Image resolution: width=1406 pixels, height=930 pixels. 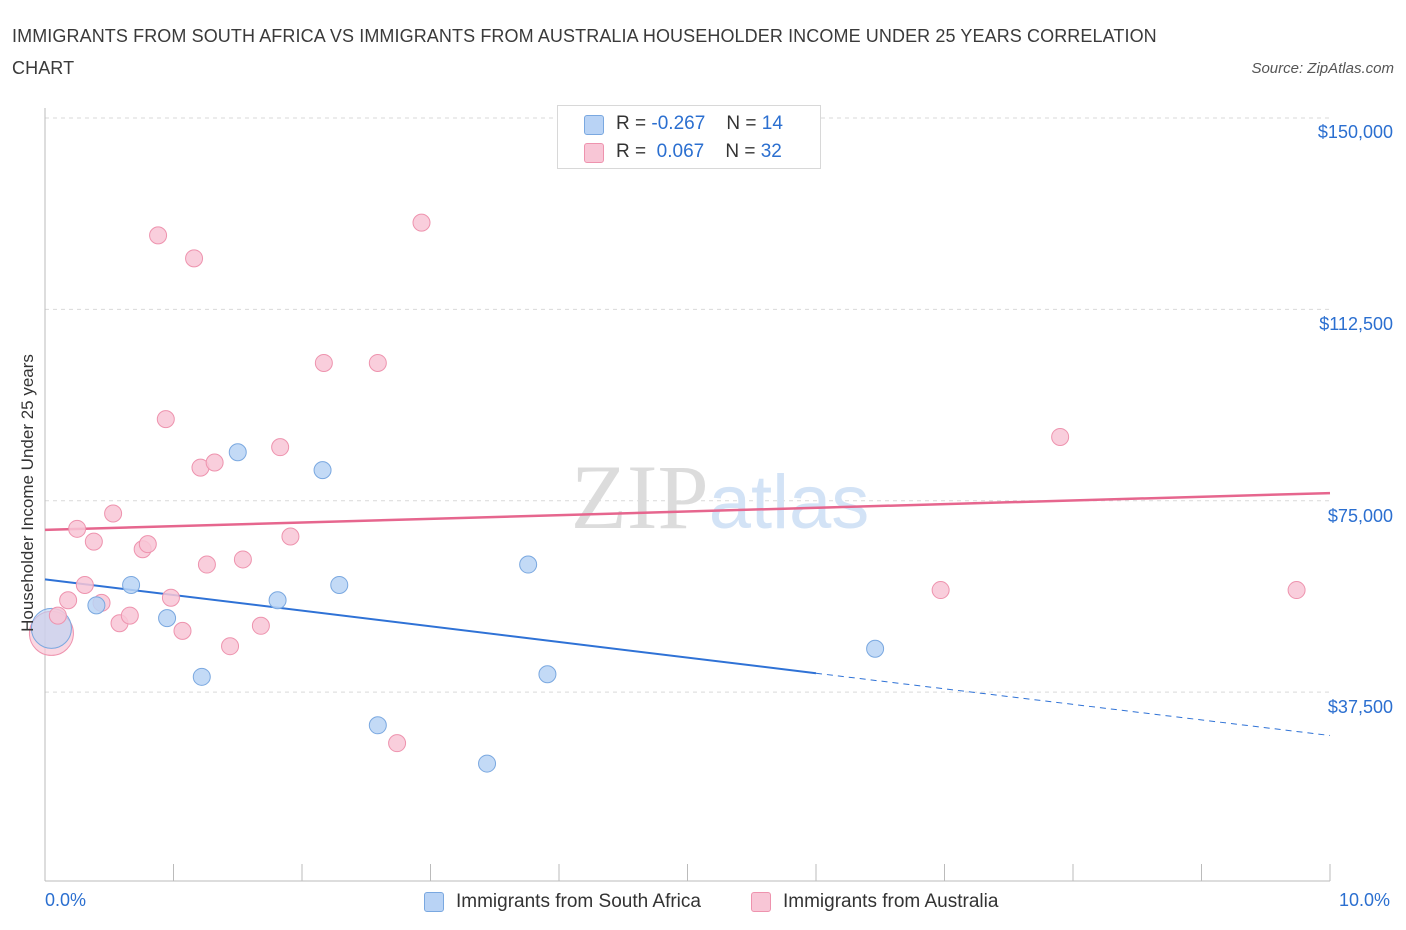 I want to click on watermark-atlas: atlas, so click(x=789, y=502).